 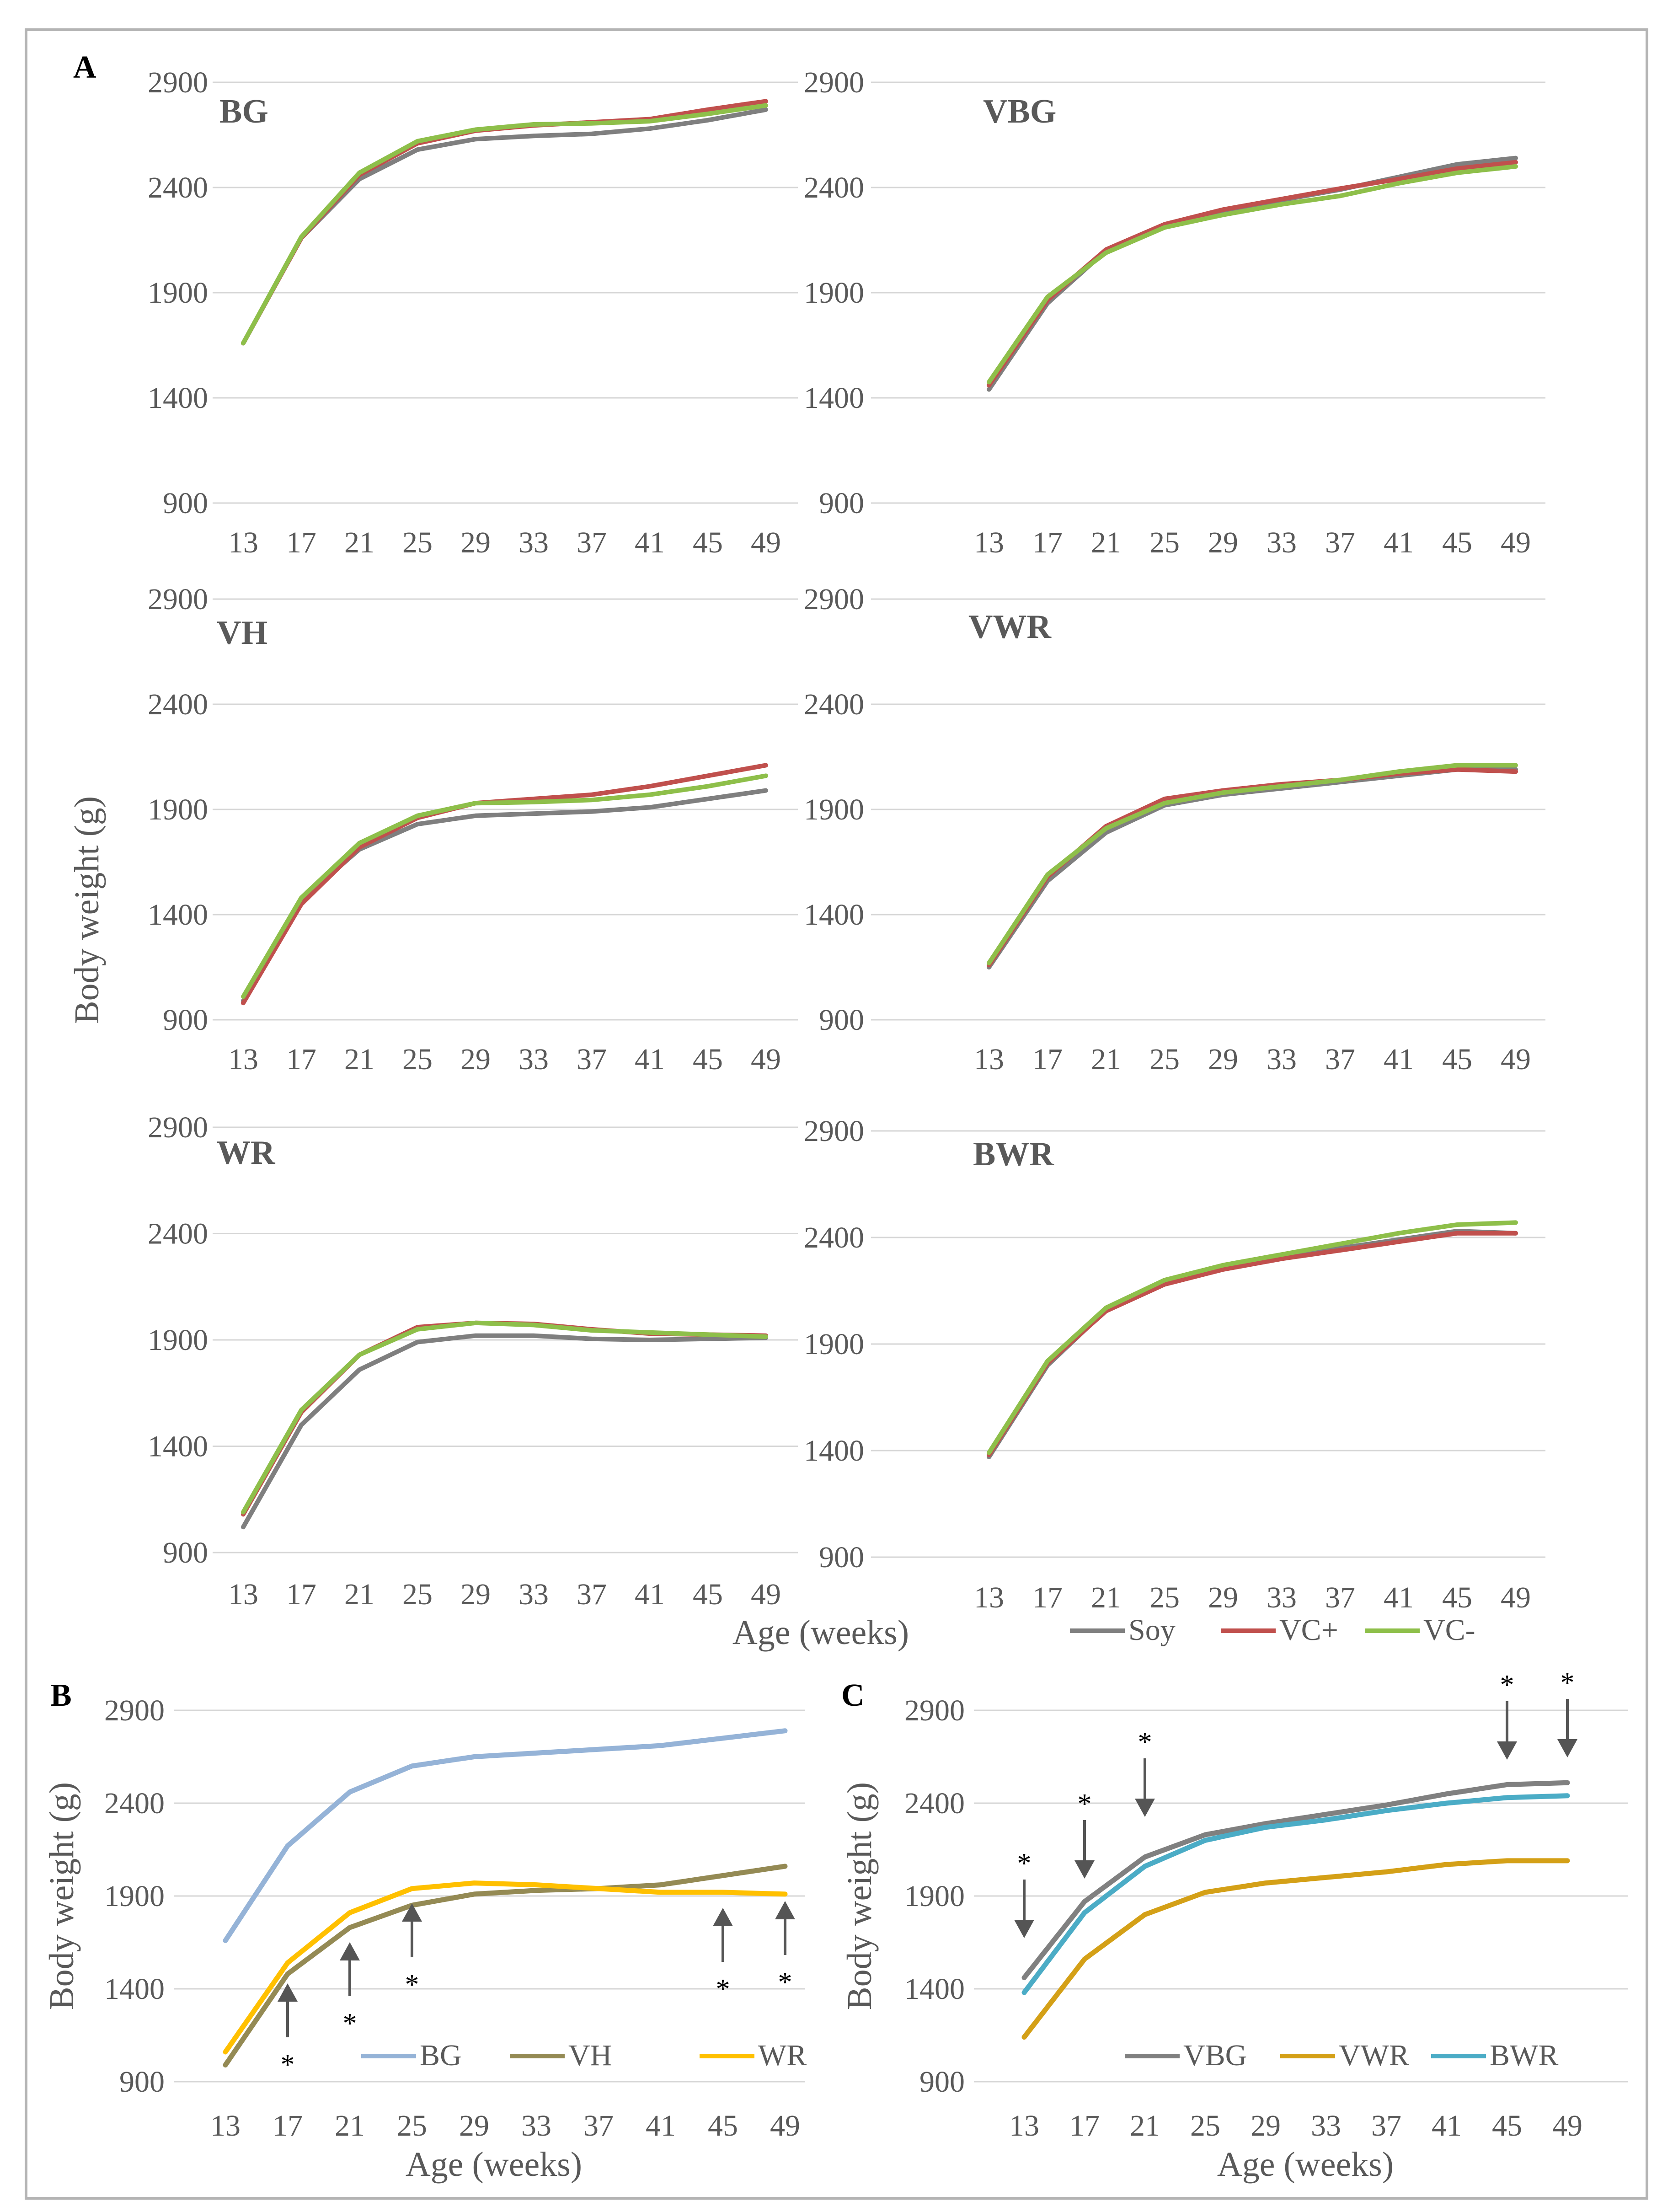 What do you see at coordinates (1524, 2055) in the screenshot?
I see `legend-label: BWR` at bounding box center [1524, 2055].